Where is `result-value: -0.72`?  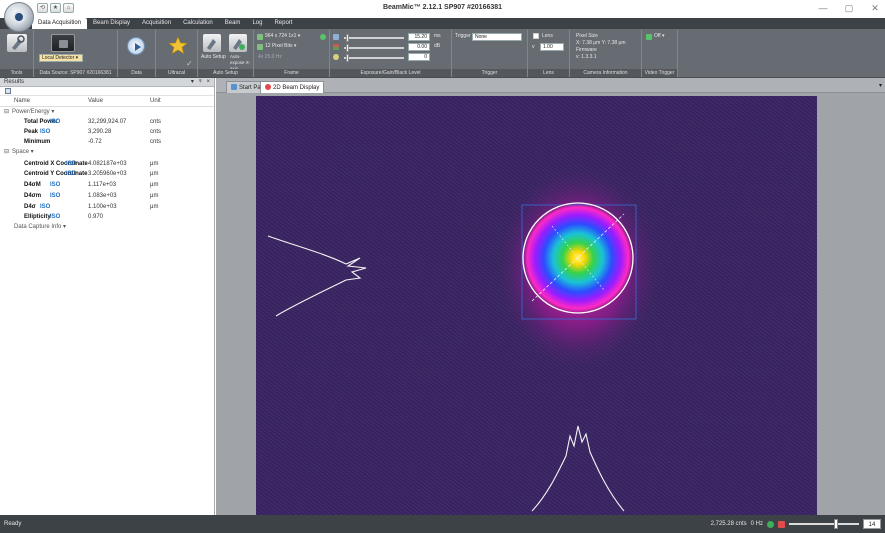
result-value: -0.72 is located at coordinates (95, 142).